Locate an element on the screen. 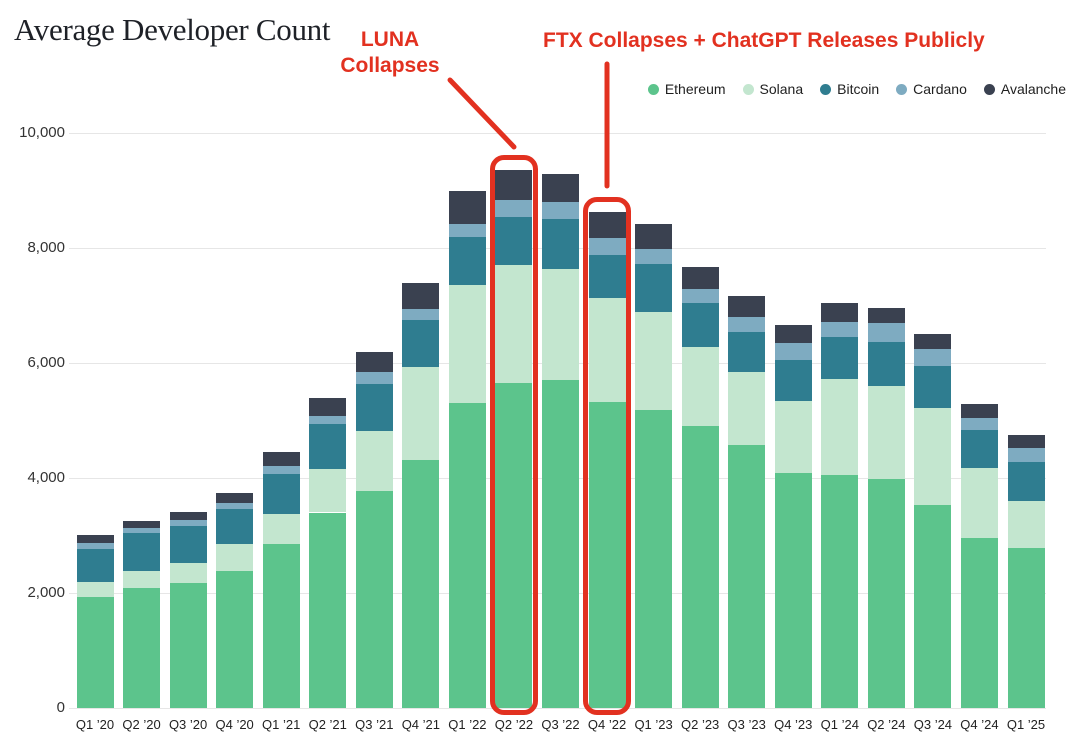 The width and height of the screenshot is (1080, 750). x-axis-tick-label: Q1 ’24 is located at coordinates (839, 724).